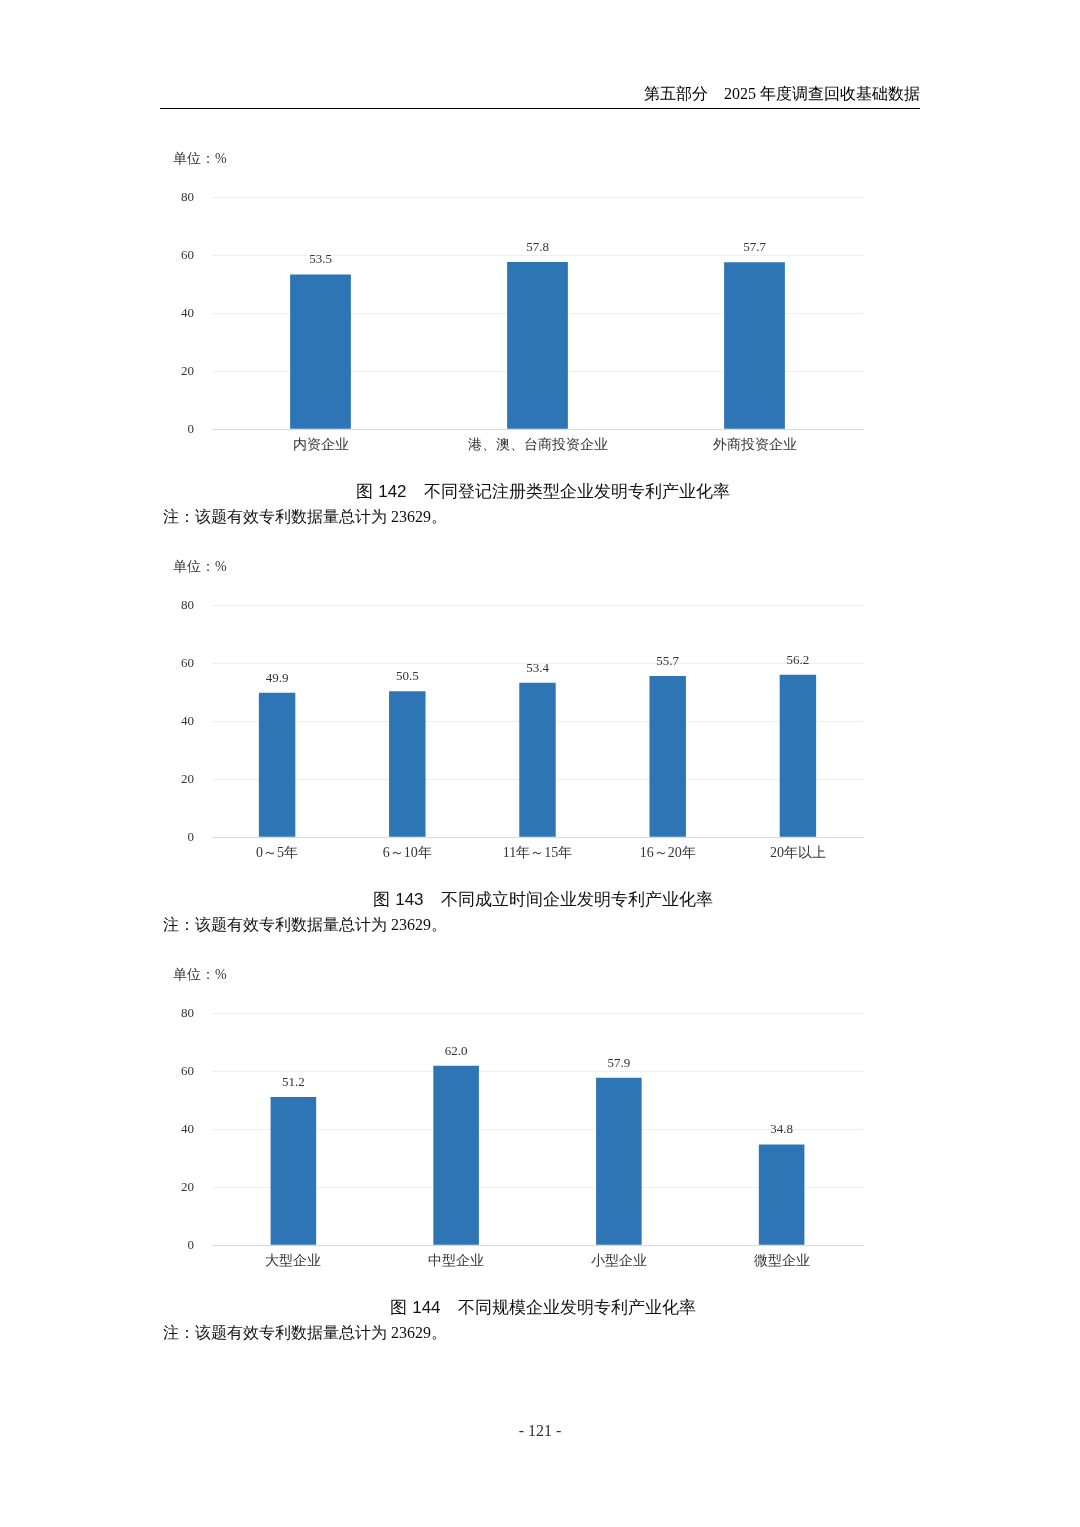 This screenshot has height=1527, width=1080. I want to click on text: 图 143 不同成立时间企业发明专利产业化率, so click(543, 900).